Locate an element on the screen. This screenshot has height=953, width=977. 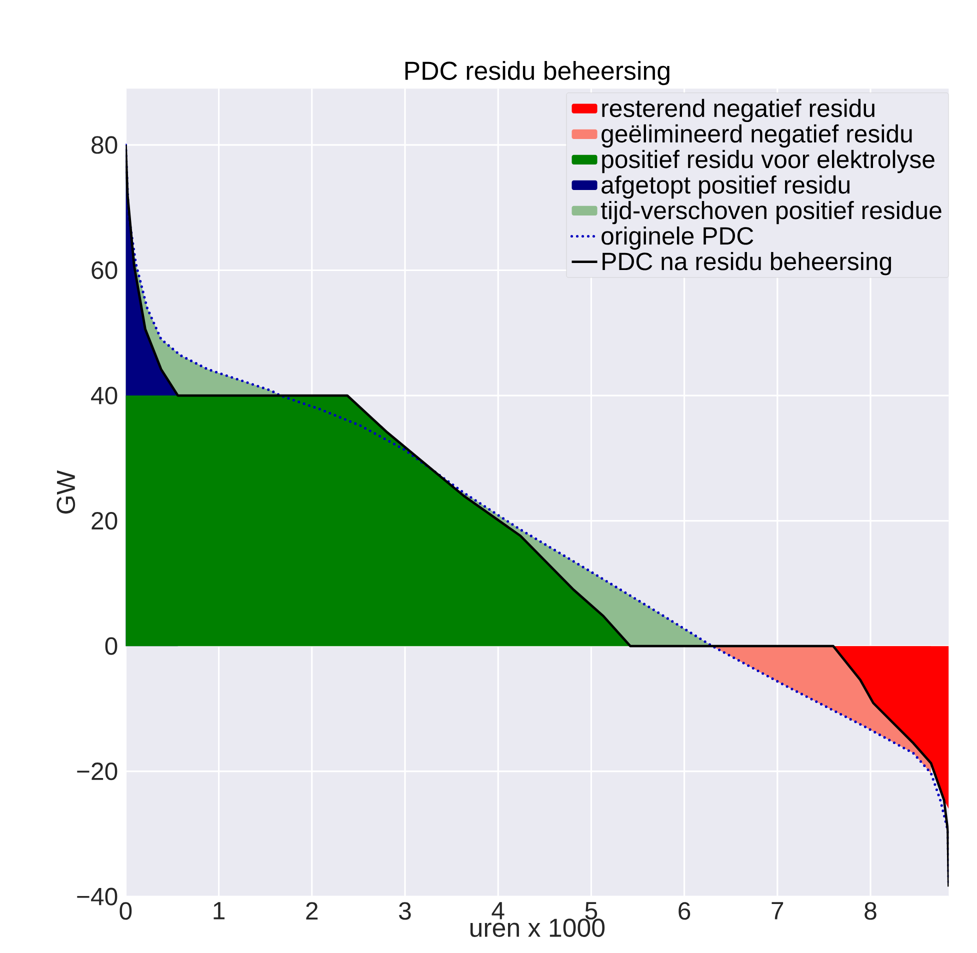
x-tick-label: 7 is located at coordinates (778, 911).